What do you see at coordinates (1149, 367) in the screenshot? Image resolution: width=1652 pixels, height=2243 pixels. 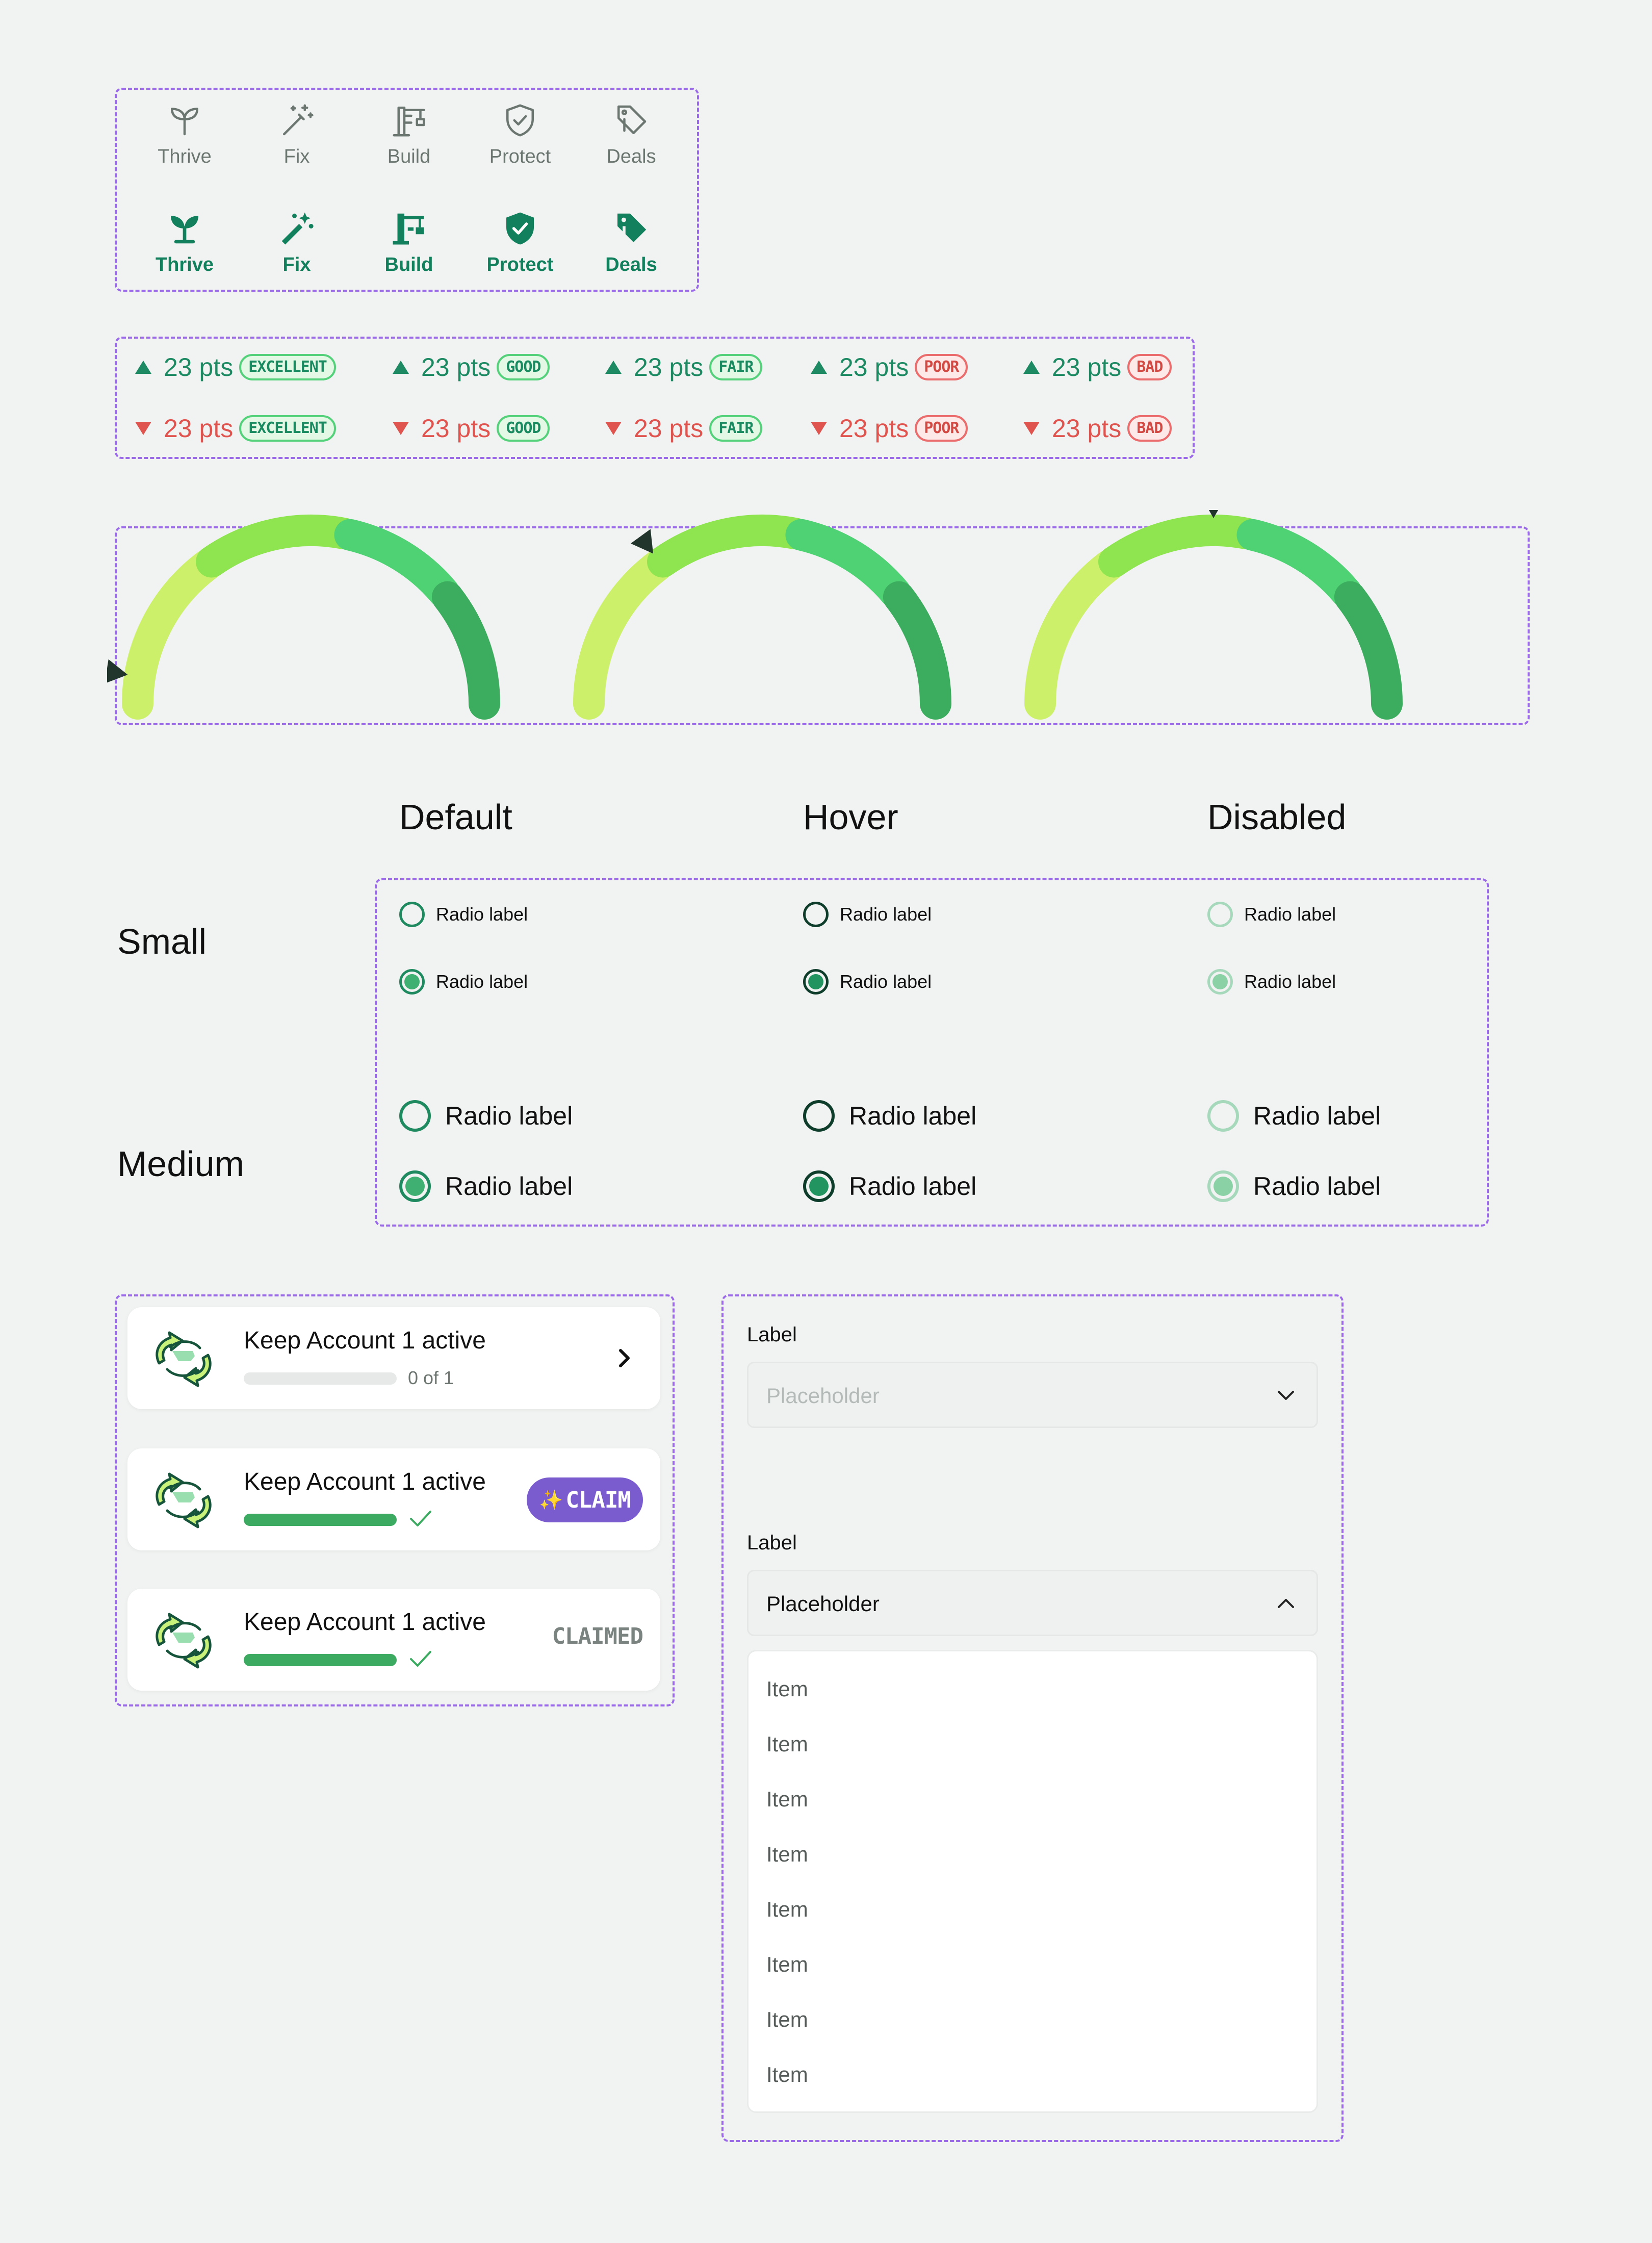 I see `rating-badge: BAD` at bounding box center [1149, 367].